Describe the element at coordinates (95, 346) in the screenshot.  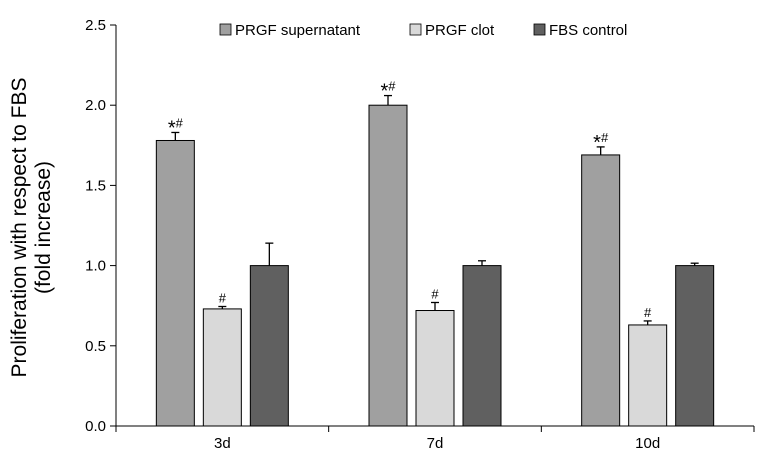
I see `y-tick-label: 0.5` at that location.